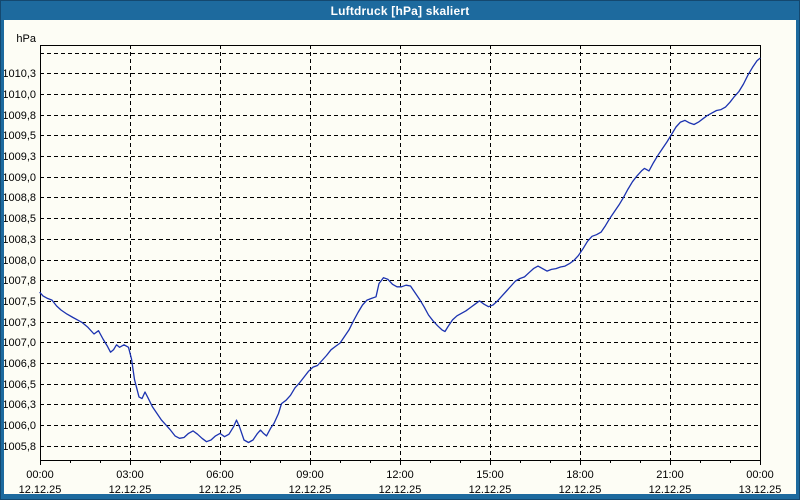 The image size is (800, 500). Describe the element at coordinates (26, 39) in the screenshot. I see `y-axis-unit-label: hPa` at that location.